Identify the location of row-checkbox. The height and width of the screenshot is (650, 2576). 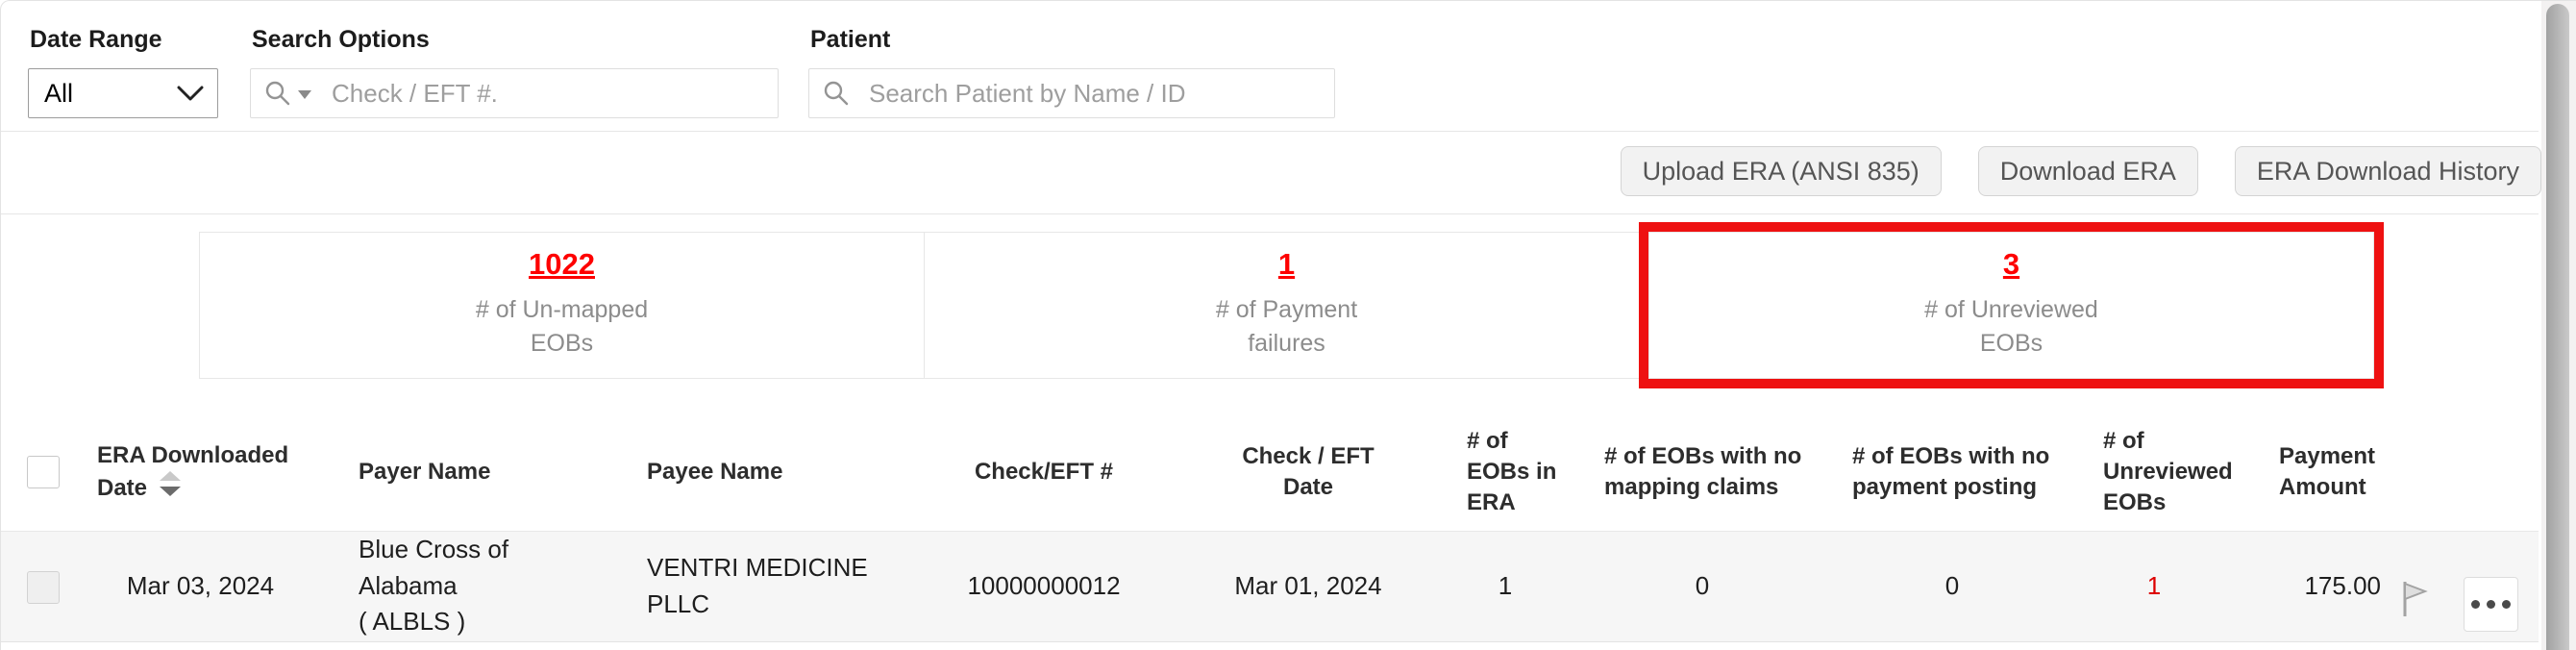
(44, 587).